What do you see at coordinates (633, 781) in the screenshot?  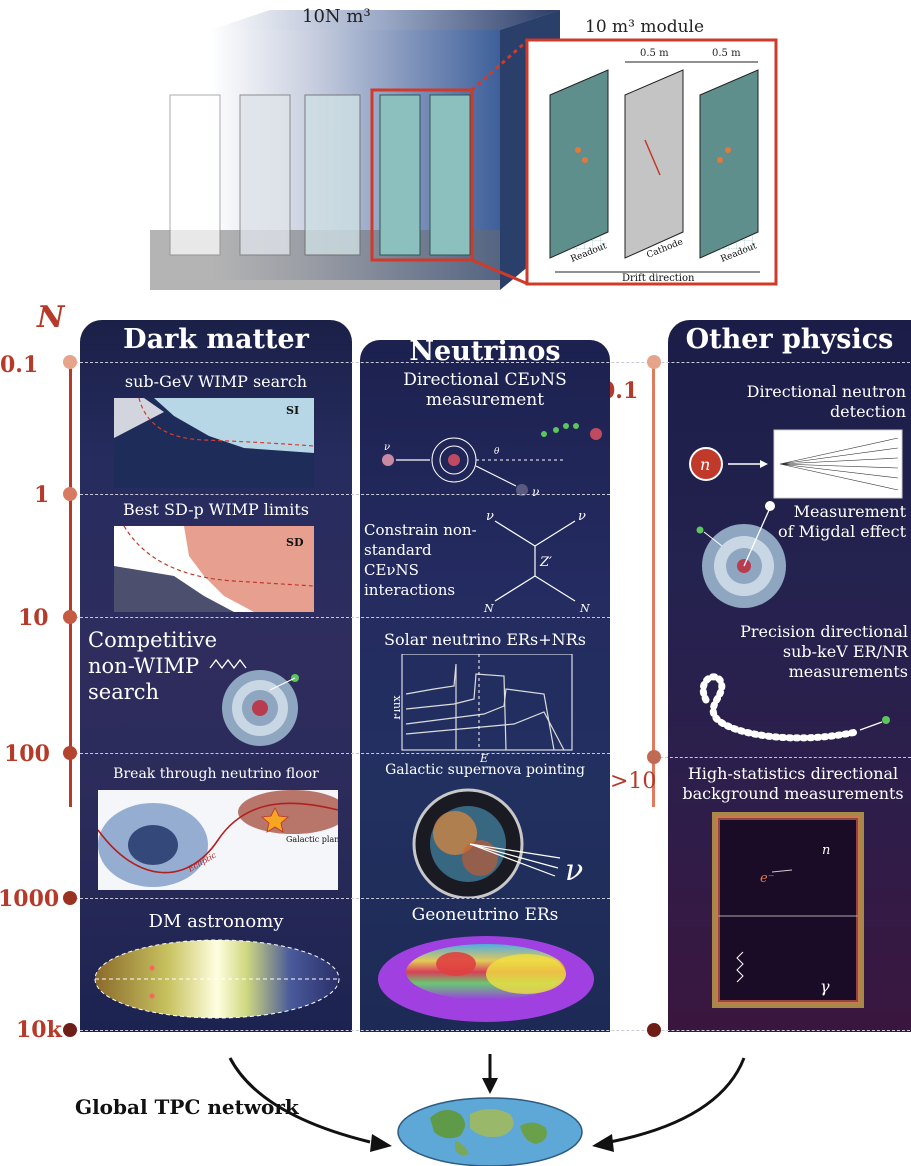 I see `right-tick-label: >10` at bounding box center [633, 781].